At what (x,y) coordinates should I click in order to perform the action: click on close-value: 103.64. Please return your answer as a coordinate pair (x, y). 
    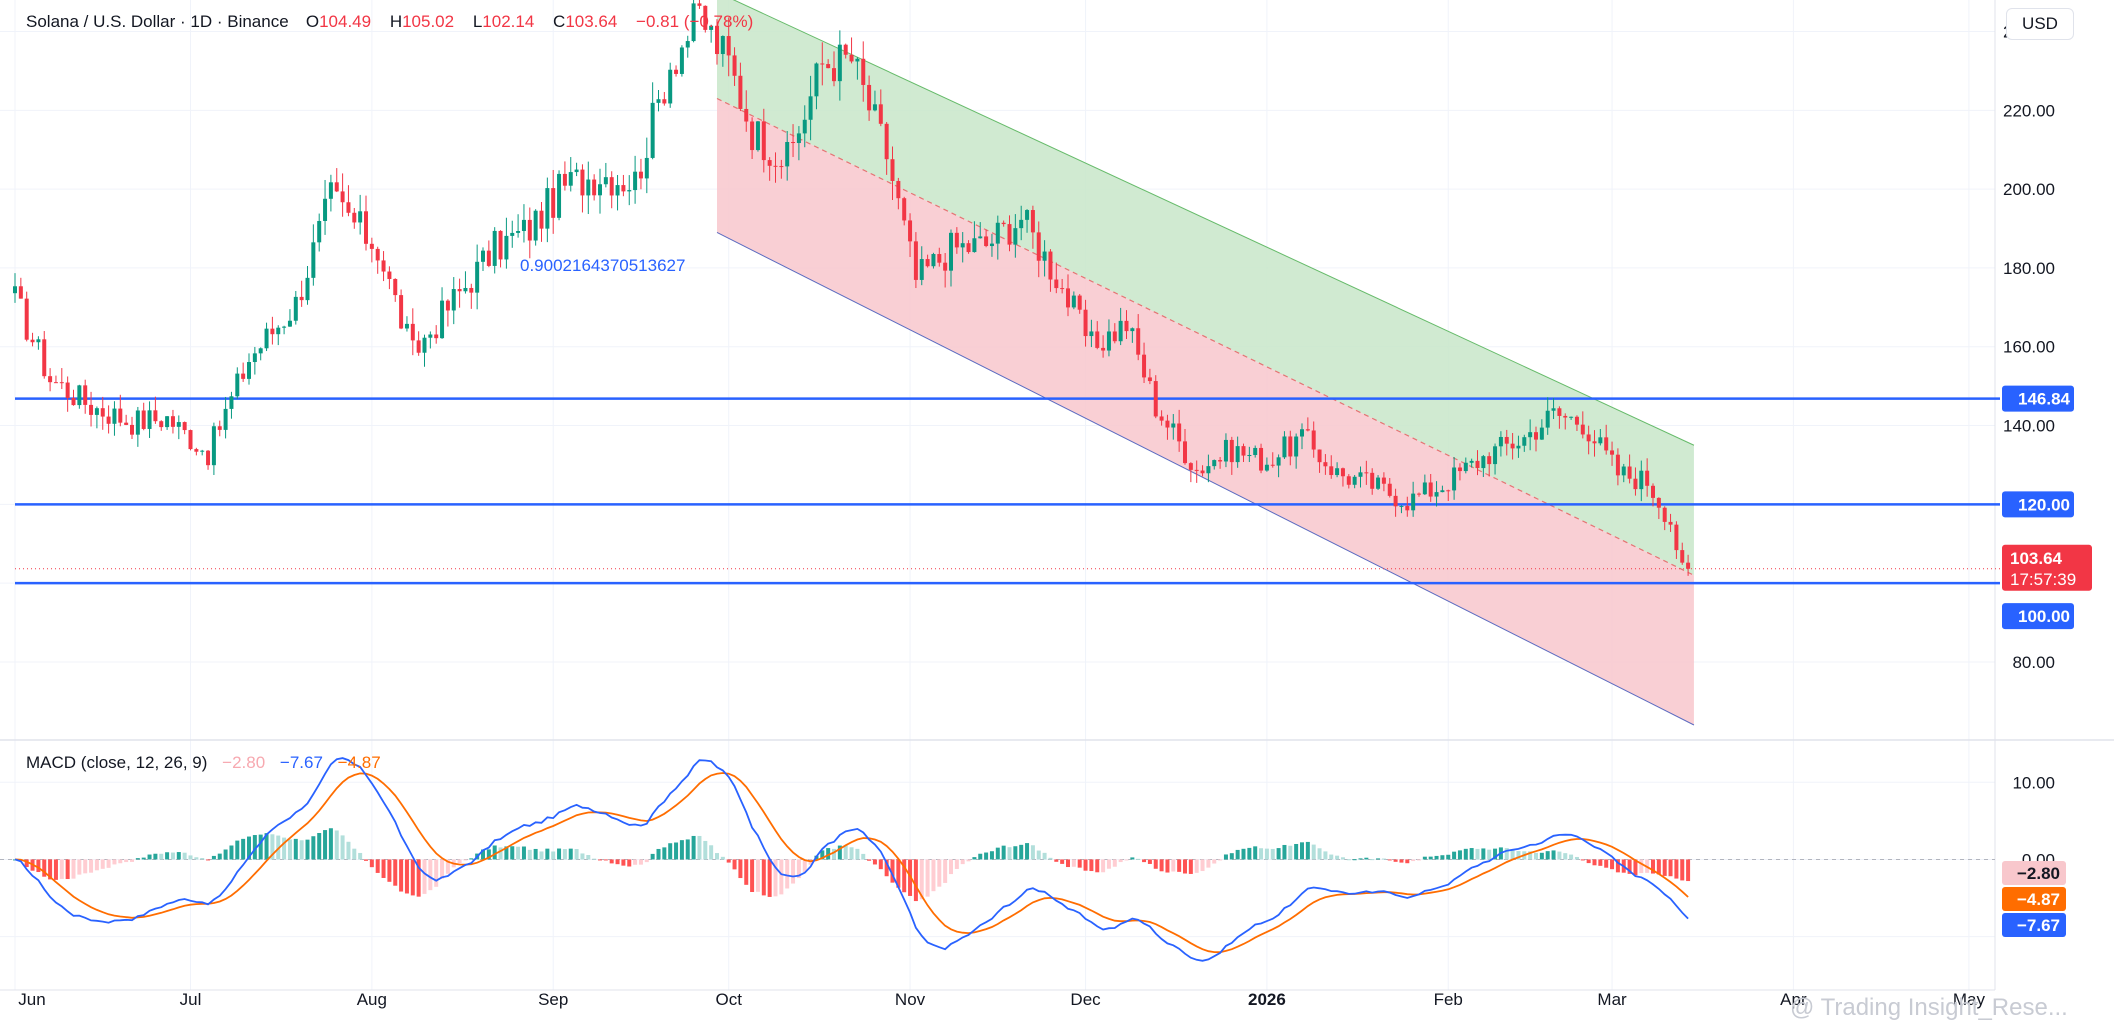
    Looking at the image, I should click on (591, 21).